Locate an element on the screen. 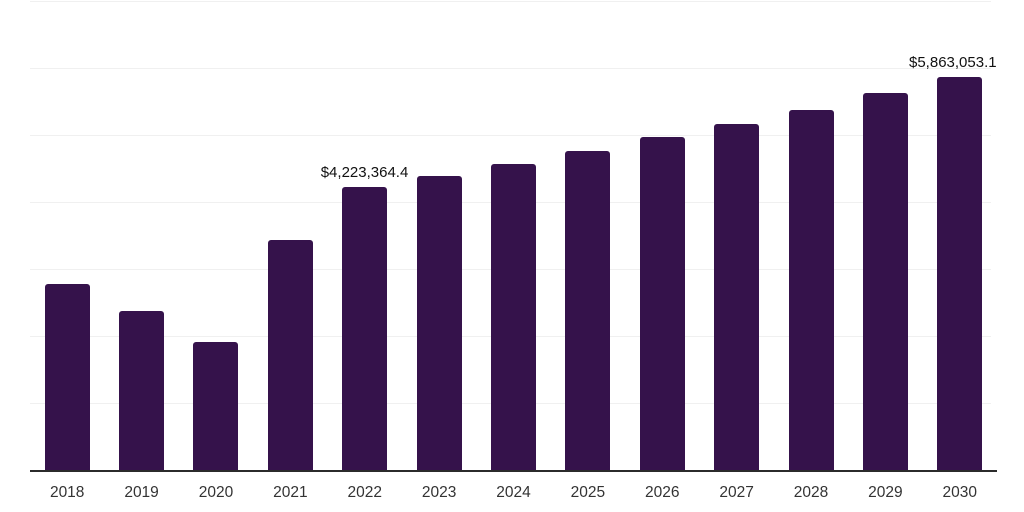  x-axis-line is located at coordinates (513, 471).